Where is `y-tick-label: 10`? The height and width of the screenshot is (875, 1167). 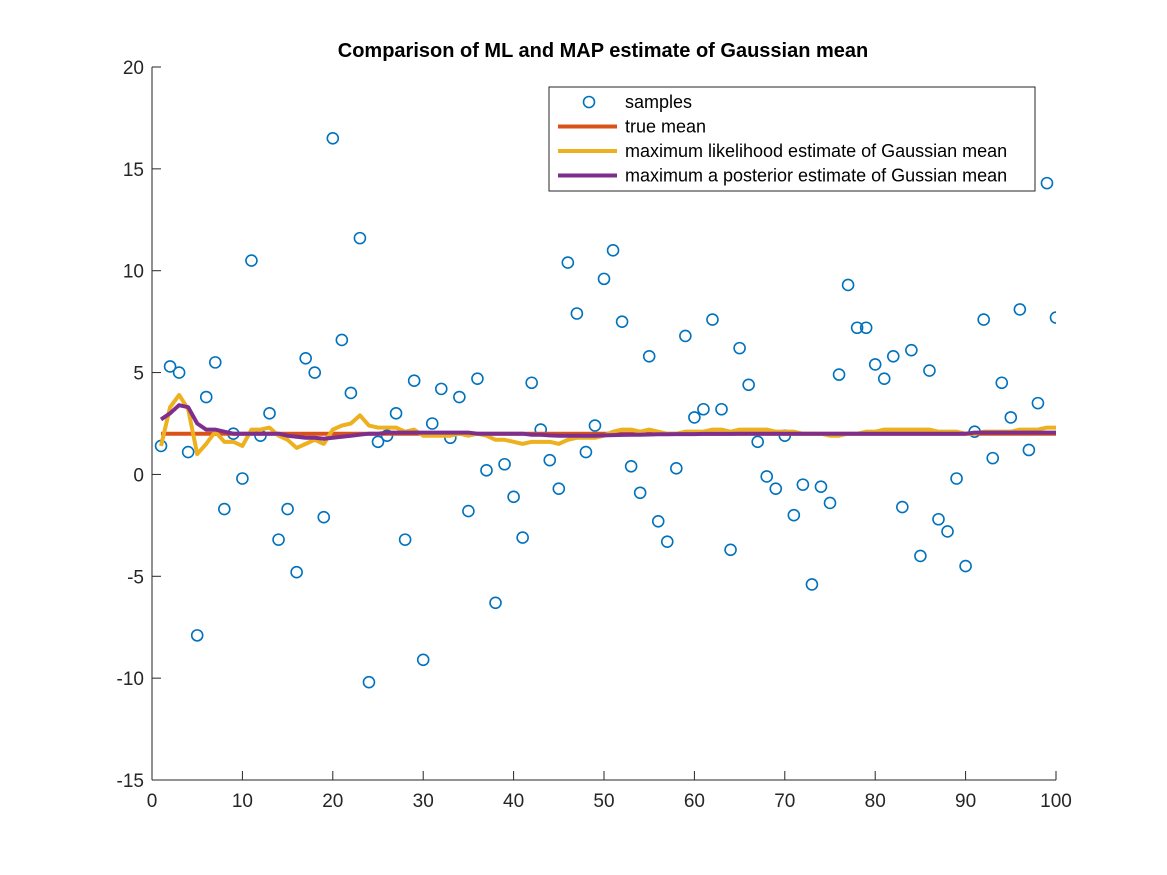 y-tick-label: 10 is located at coordinates (133, 272).